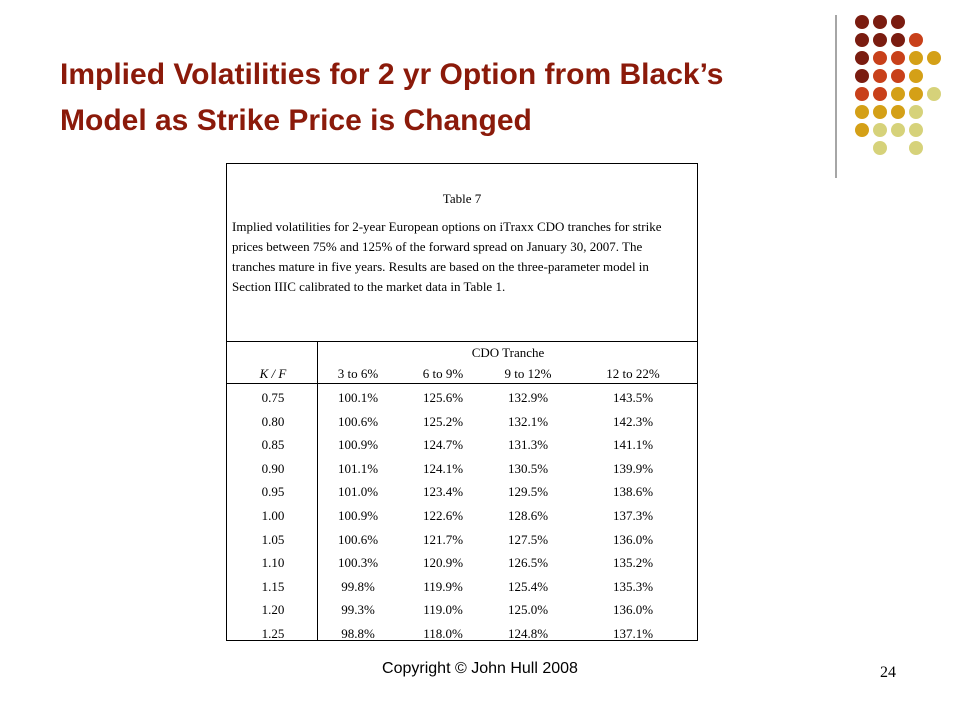  Describe the element at coordinates (633, 421) in the screenshot. I see `table-cell: 142.3%` at that location.